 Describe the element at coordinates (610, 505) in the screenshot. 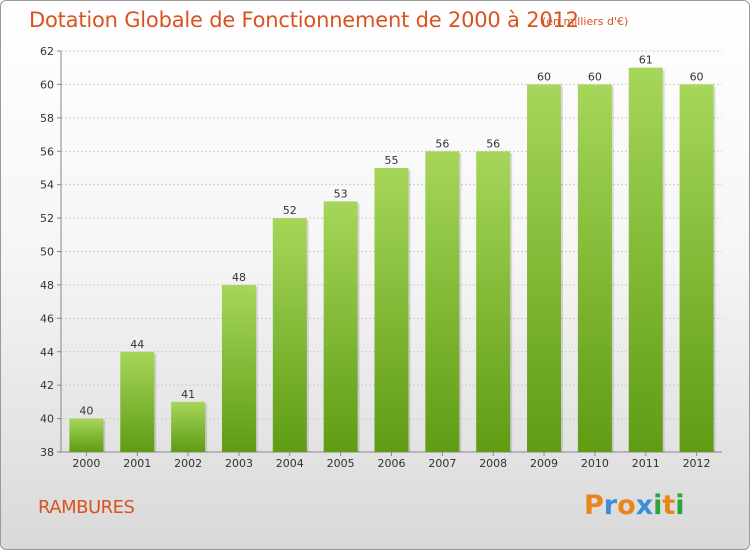

I see `logo-letter: r` at that location.